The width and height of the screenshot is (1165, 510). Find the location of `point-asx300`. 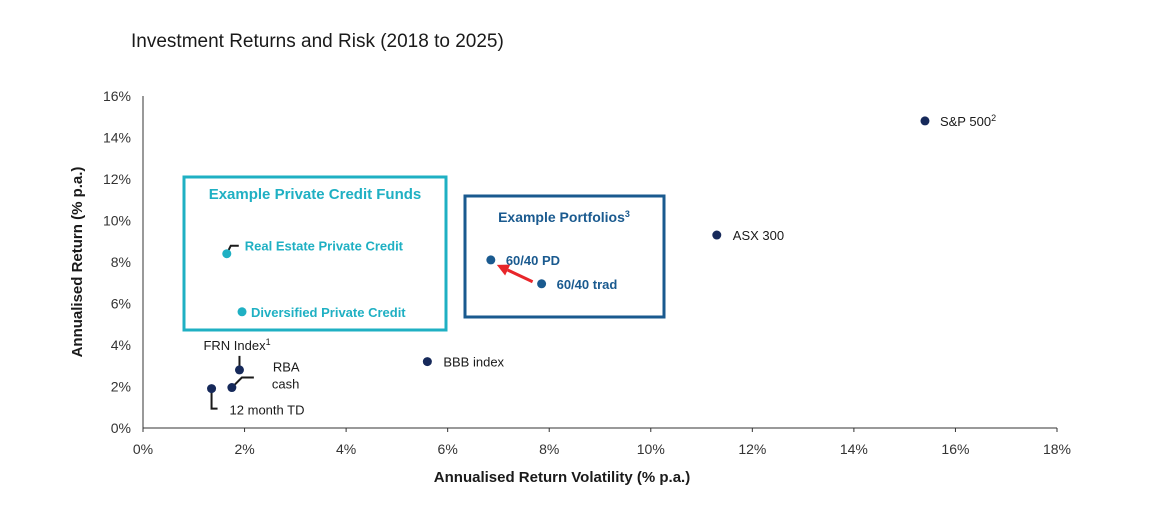

point-asx300 is located at coordinates (717, 235).